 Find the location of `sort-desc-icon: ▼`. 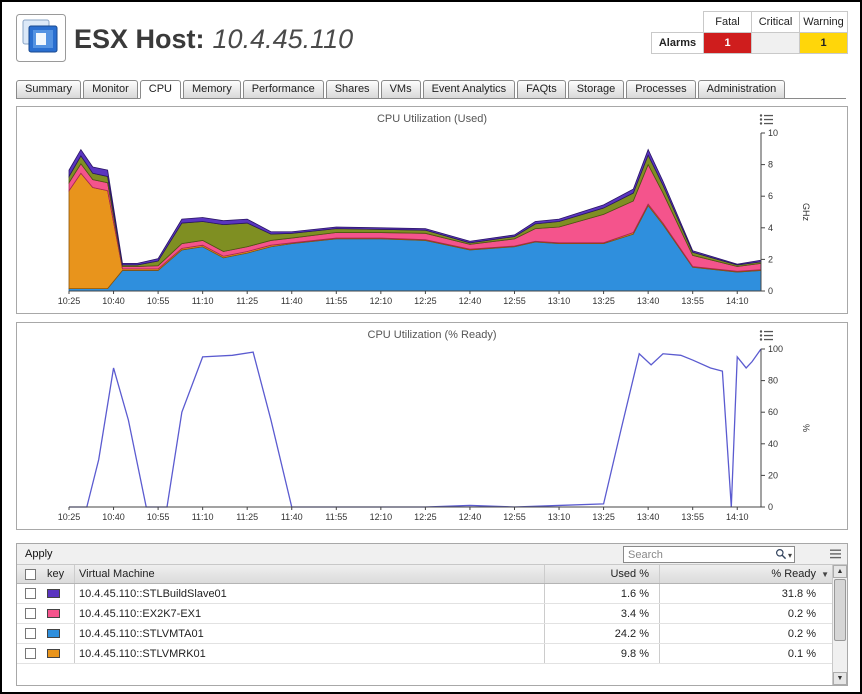

sort-desc-icon: ▼ is located at coordinates (825, 574).